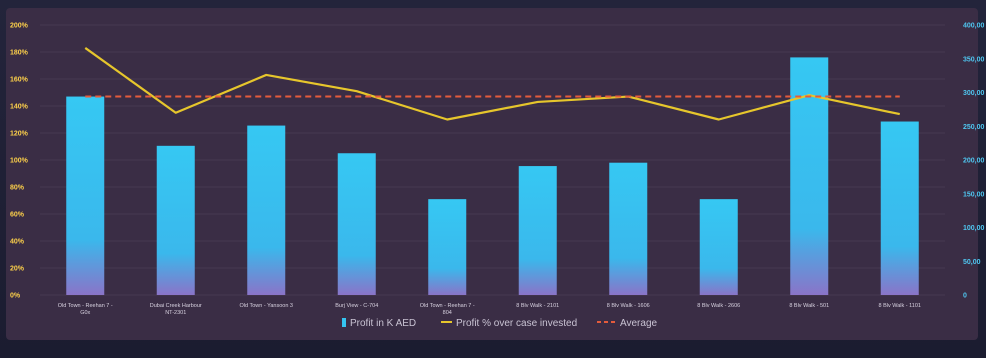  Describe the element at coordinates (19, 80) in the screenshot. I see `left-tick-label: 160%` at that location.